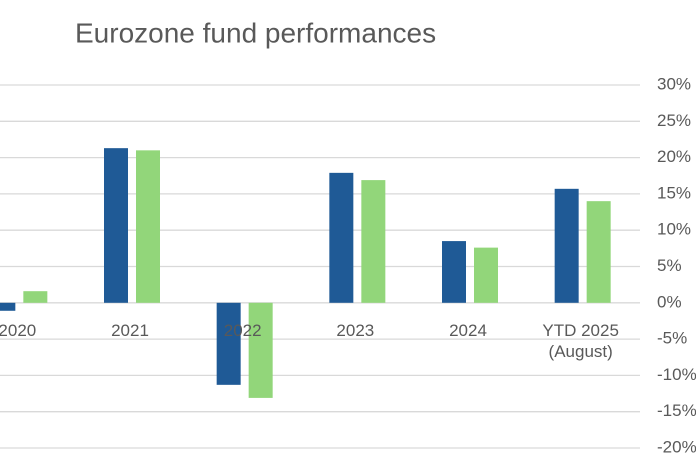 The width and height of the screenshot is (696, 465). I want to click on y-tick-label: -10%, so click(676, 374).